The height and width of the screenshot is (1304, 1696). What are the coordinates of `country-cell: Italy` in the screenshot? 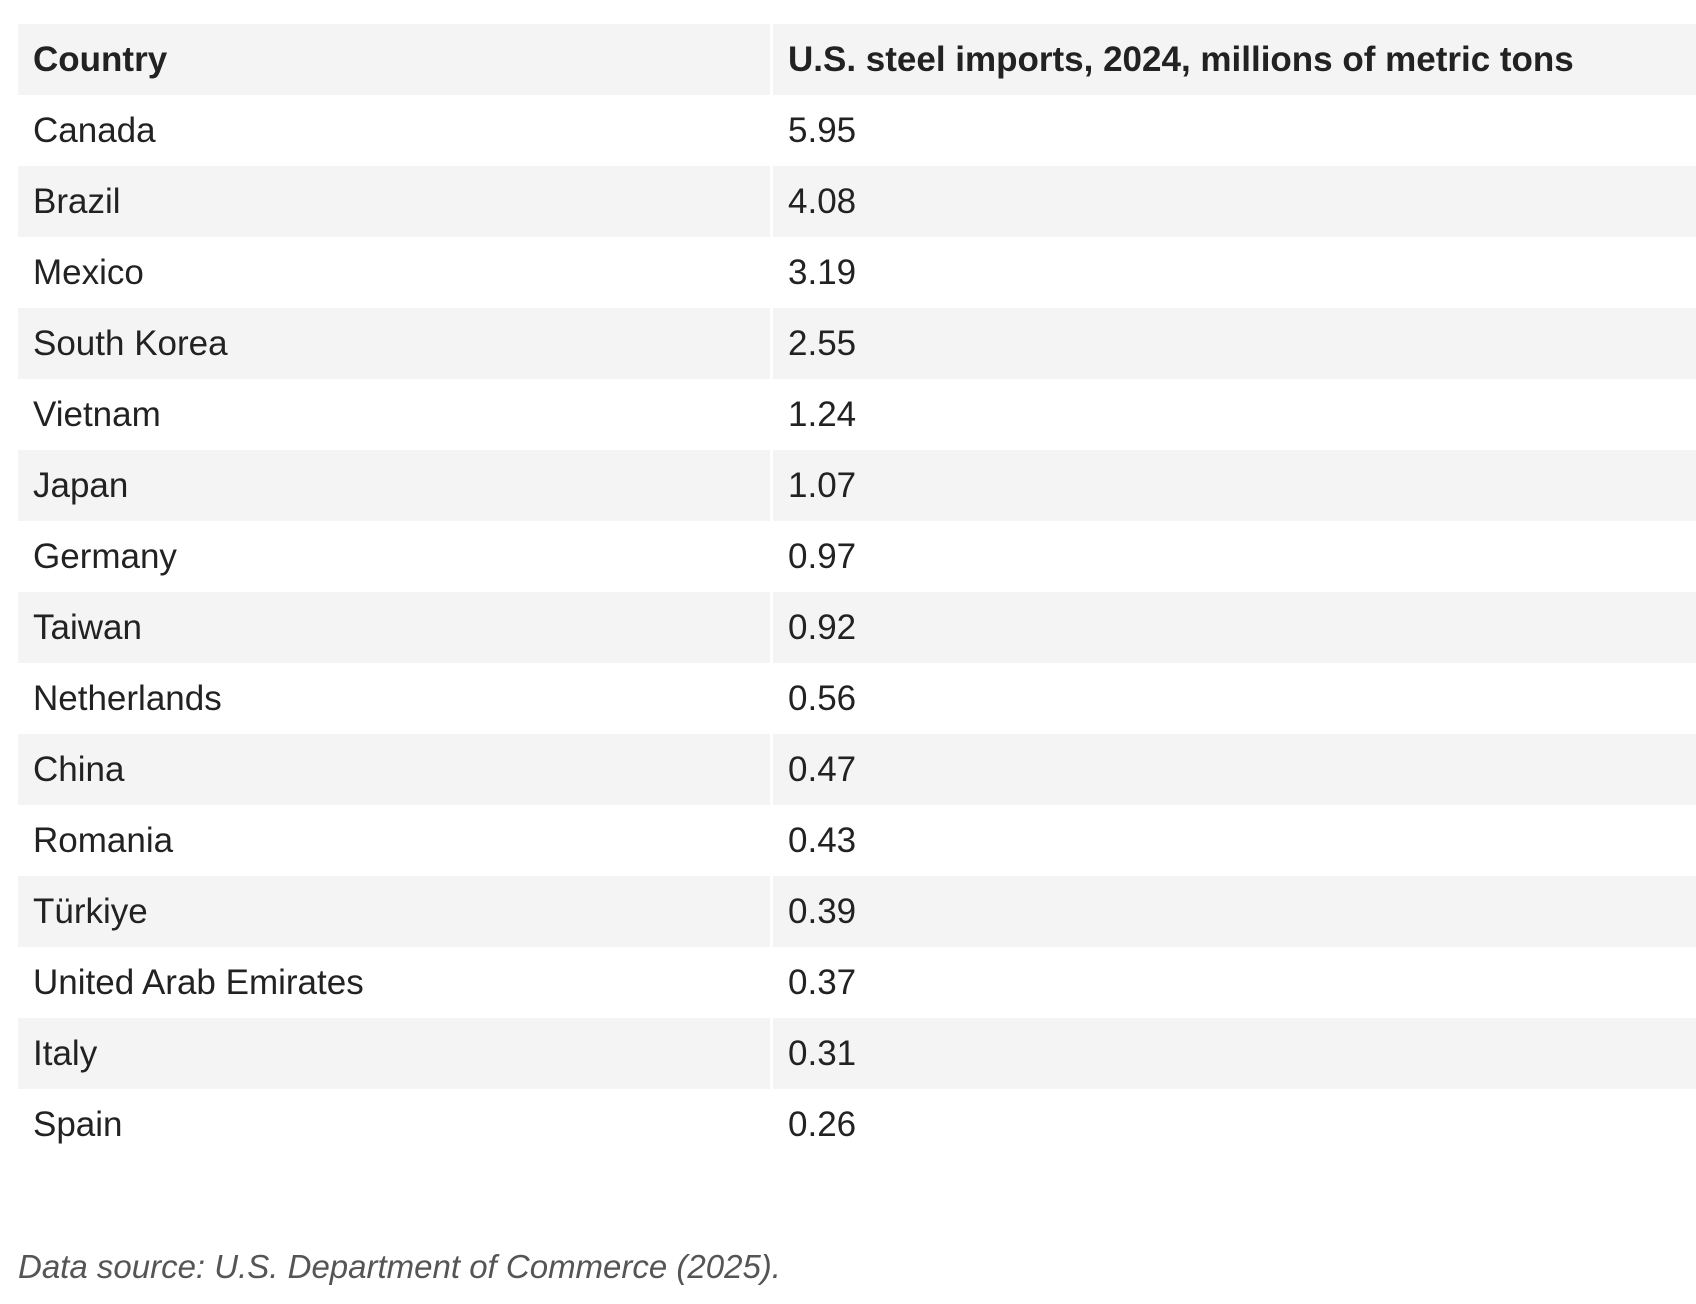 It's located at (65, 1053).